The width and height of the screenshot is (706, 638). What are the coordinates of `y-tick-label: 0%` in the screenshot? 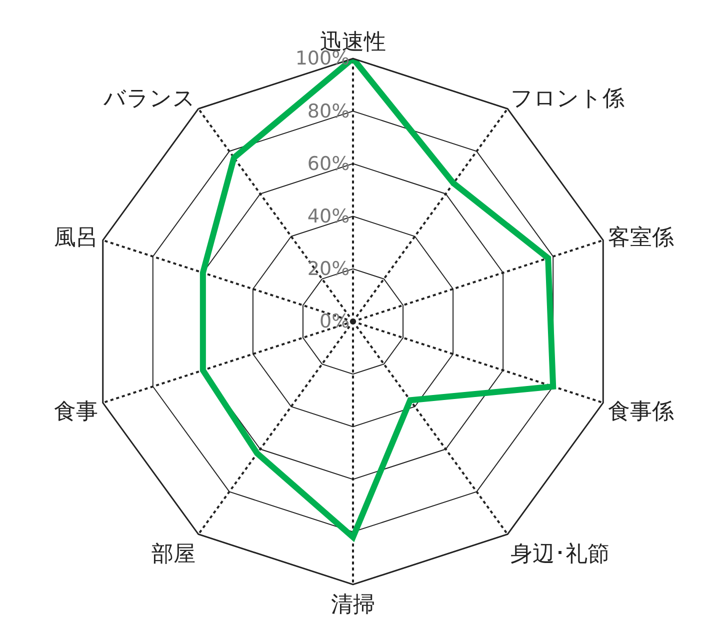 It's located at (334, 321).